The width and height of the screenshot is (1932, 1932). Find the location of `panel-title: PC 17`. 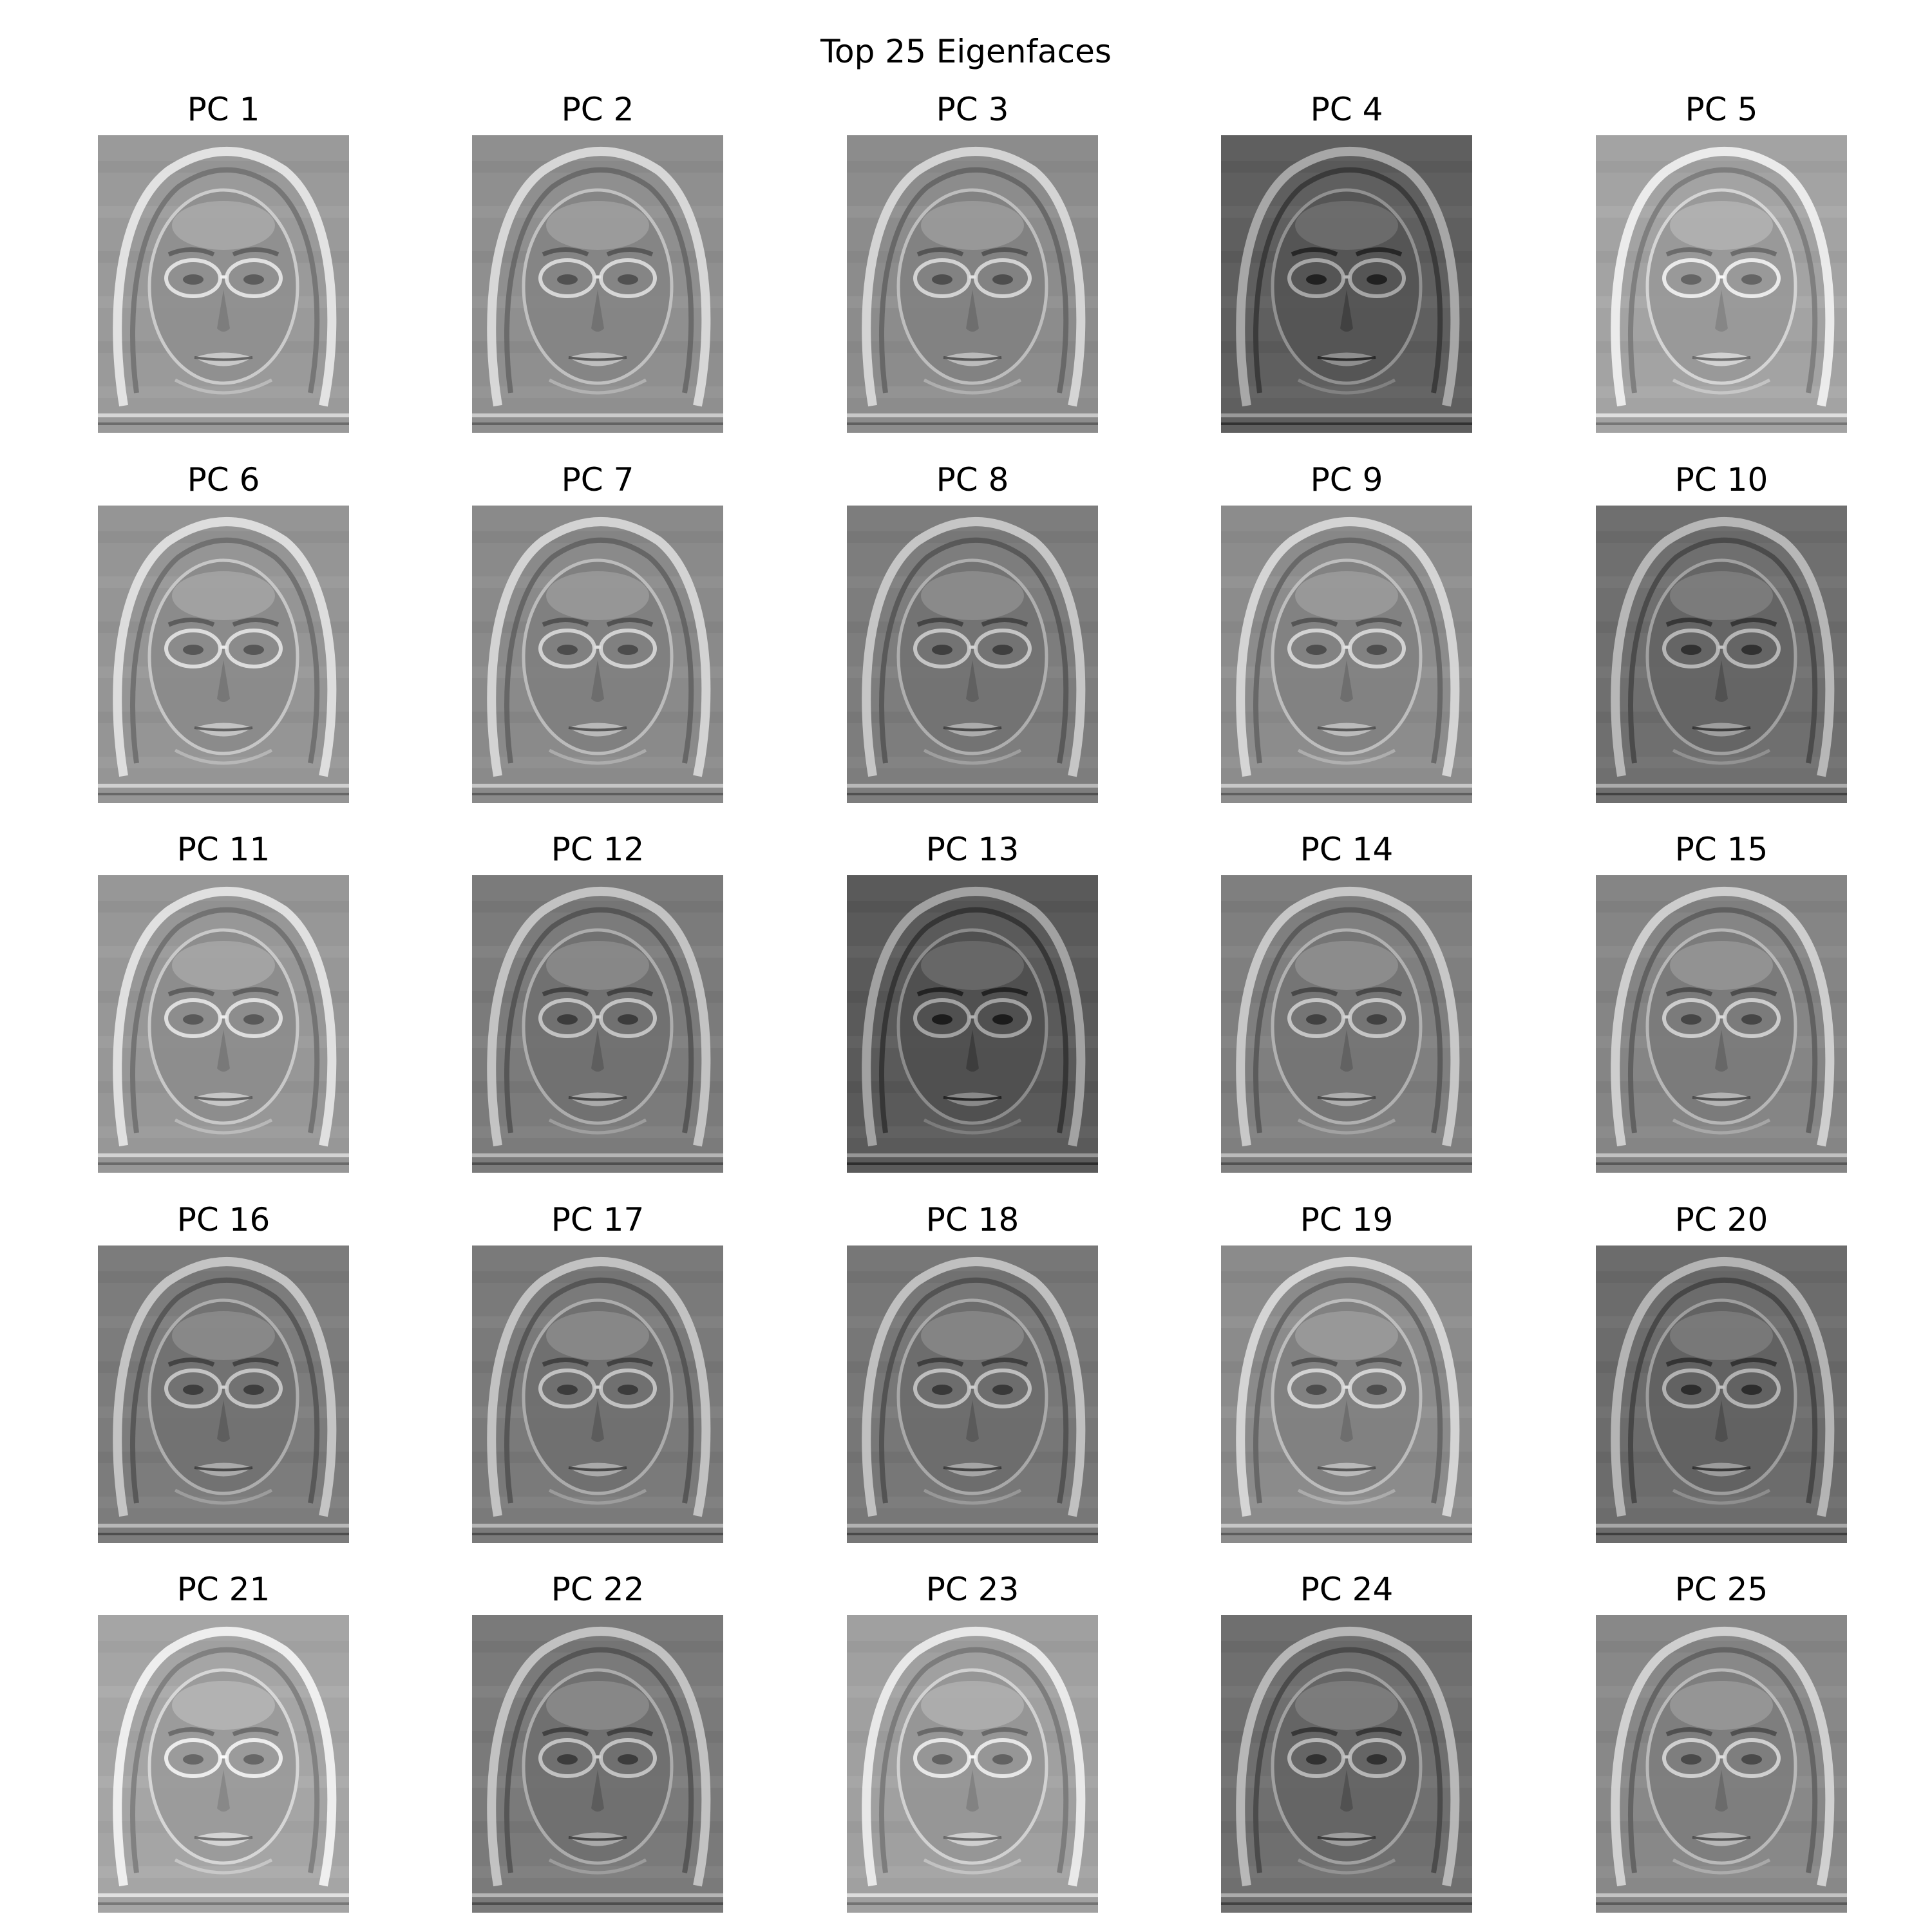

panel-title: PC 17 is located at coordinates (598, 1220).